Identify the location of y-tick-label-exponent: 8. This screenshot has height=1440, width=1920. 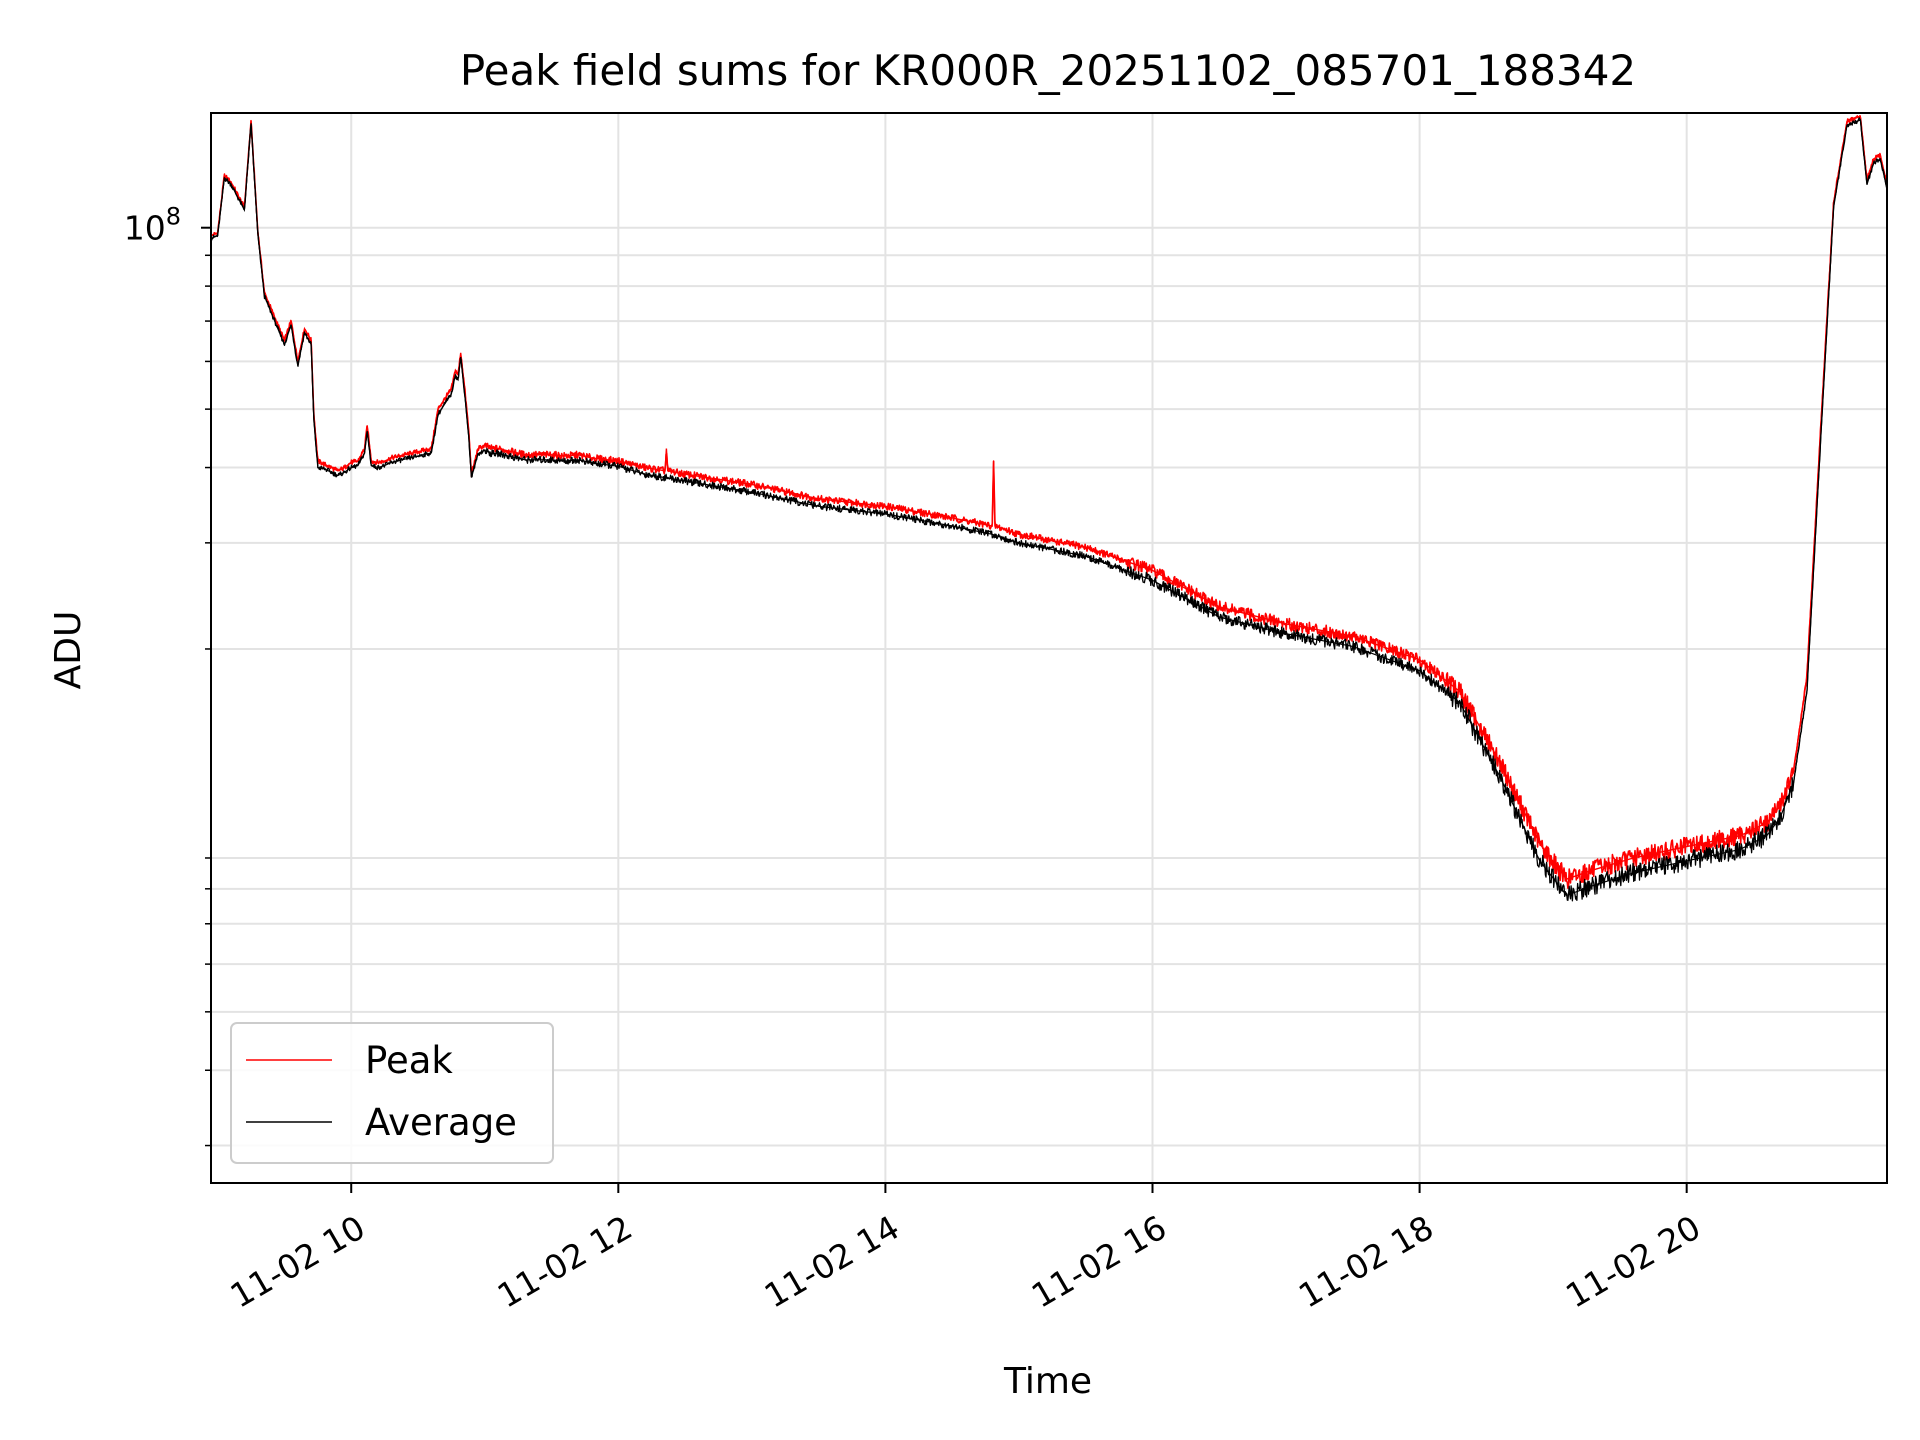
(173, 217).